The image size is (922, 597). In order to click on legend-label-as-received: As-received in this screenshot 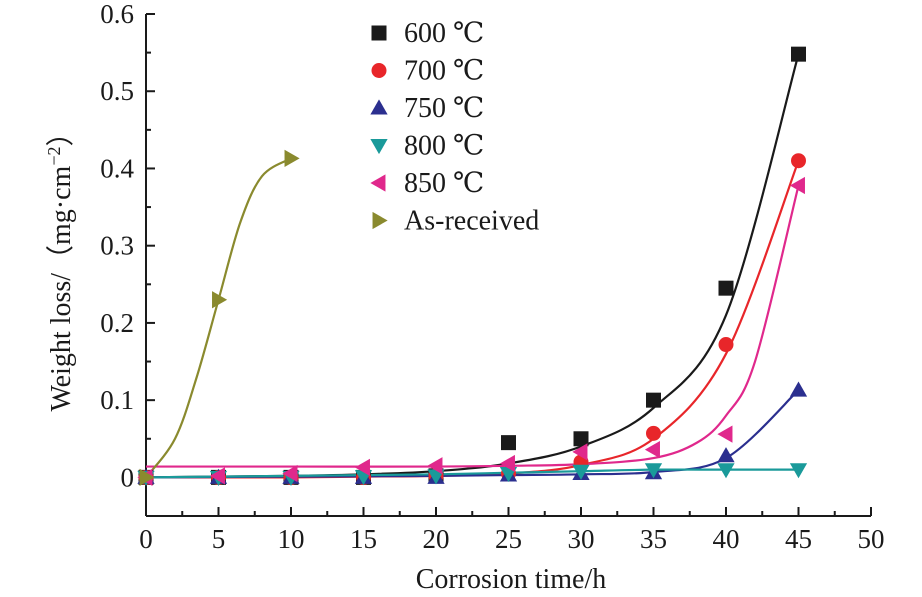, I will do `click(471, 221)`.